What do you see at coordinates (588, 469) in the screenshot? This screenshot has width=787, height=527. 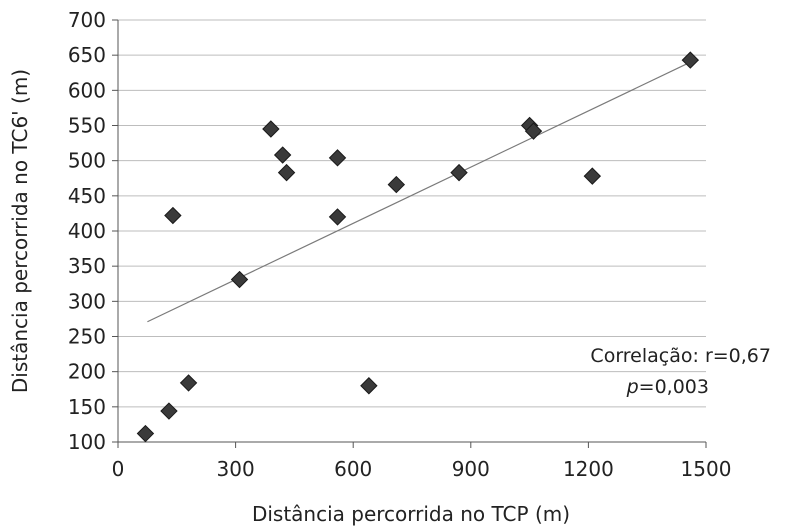 I see `x-tick-label: 1200` at bounding box center [588, 469].